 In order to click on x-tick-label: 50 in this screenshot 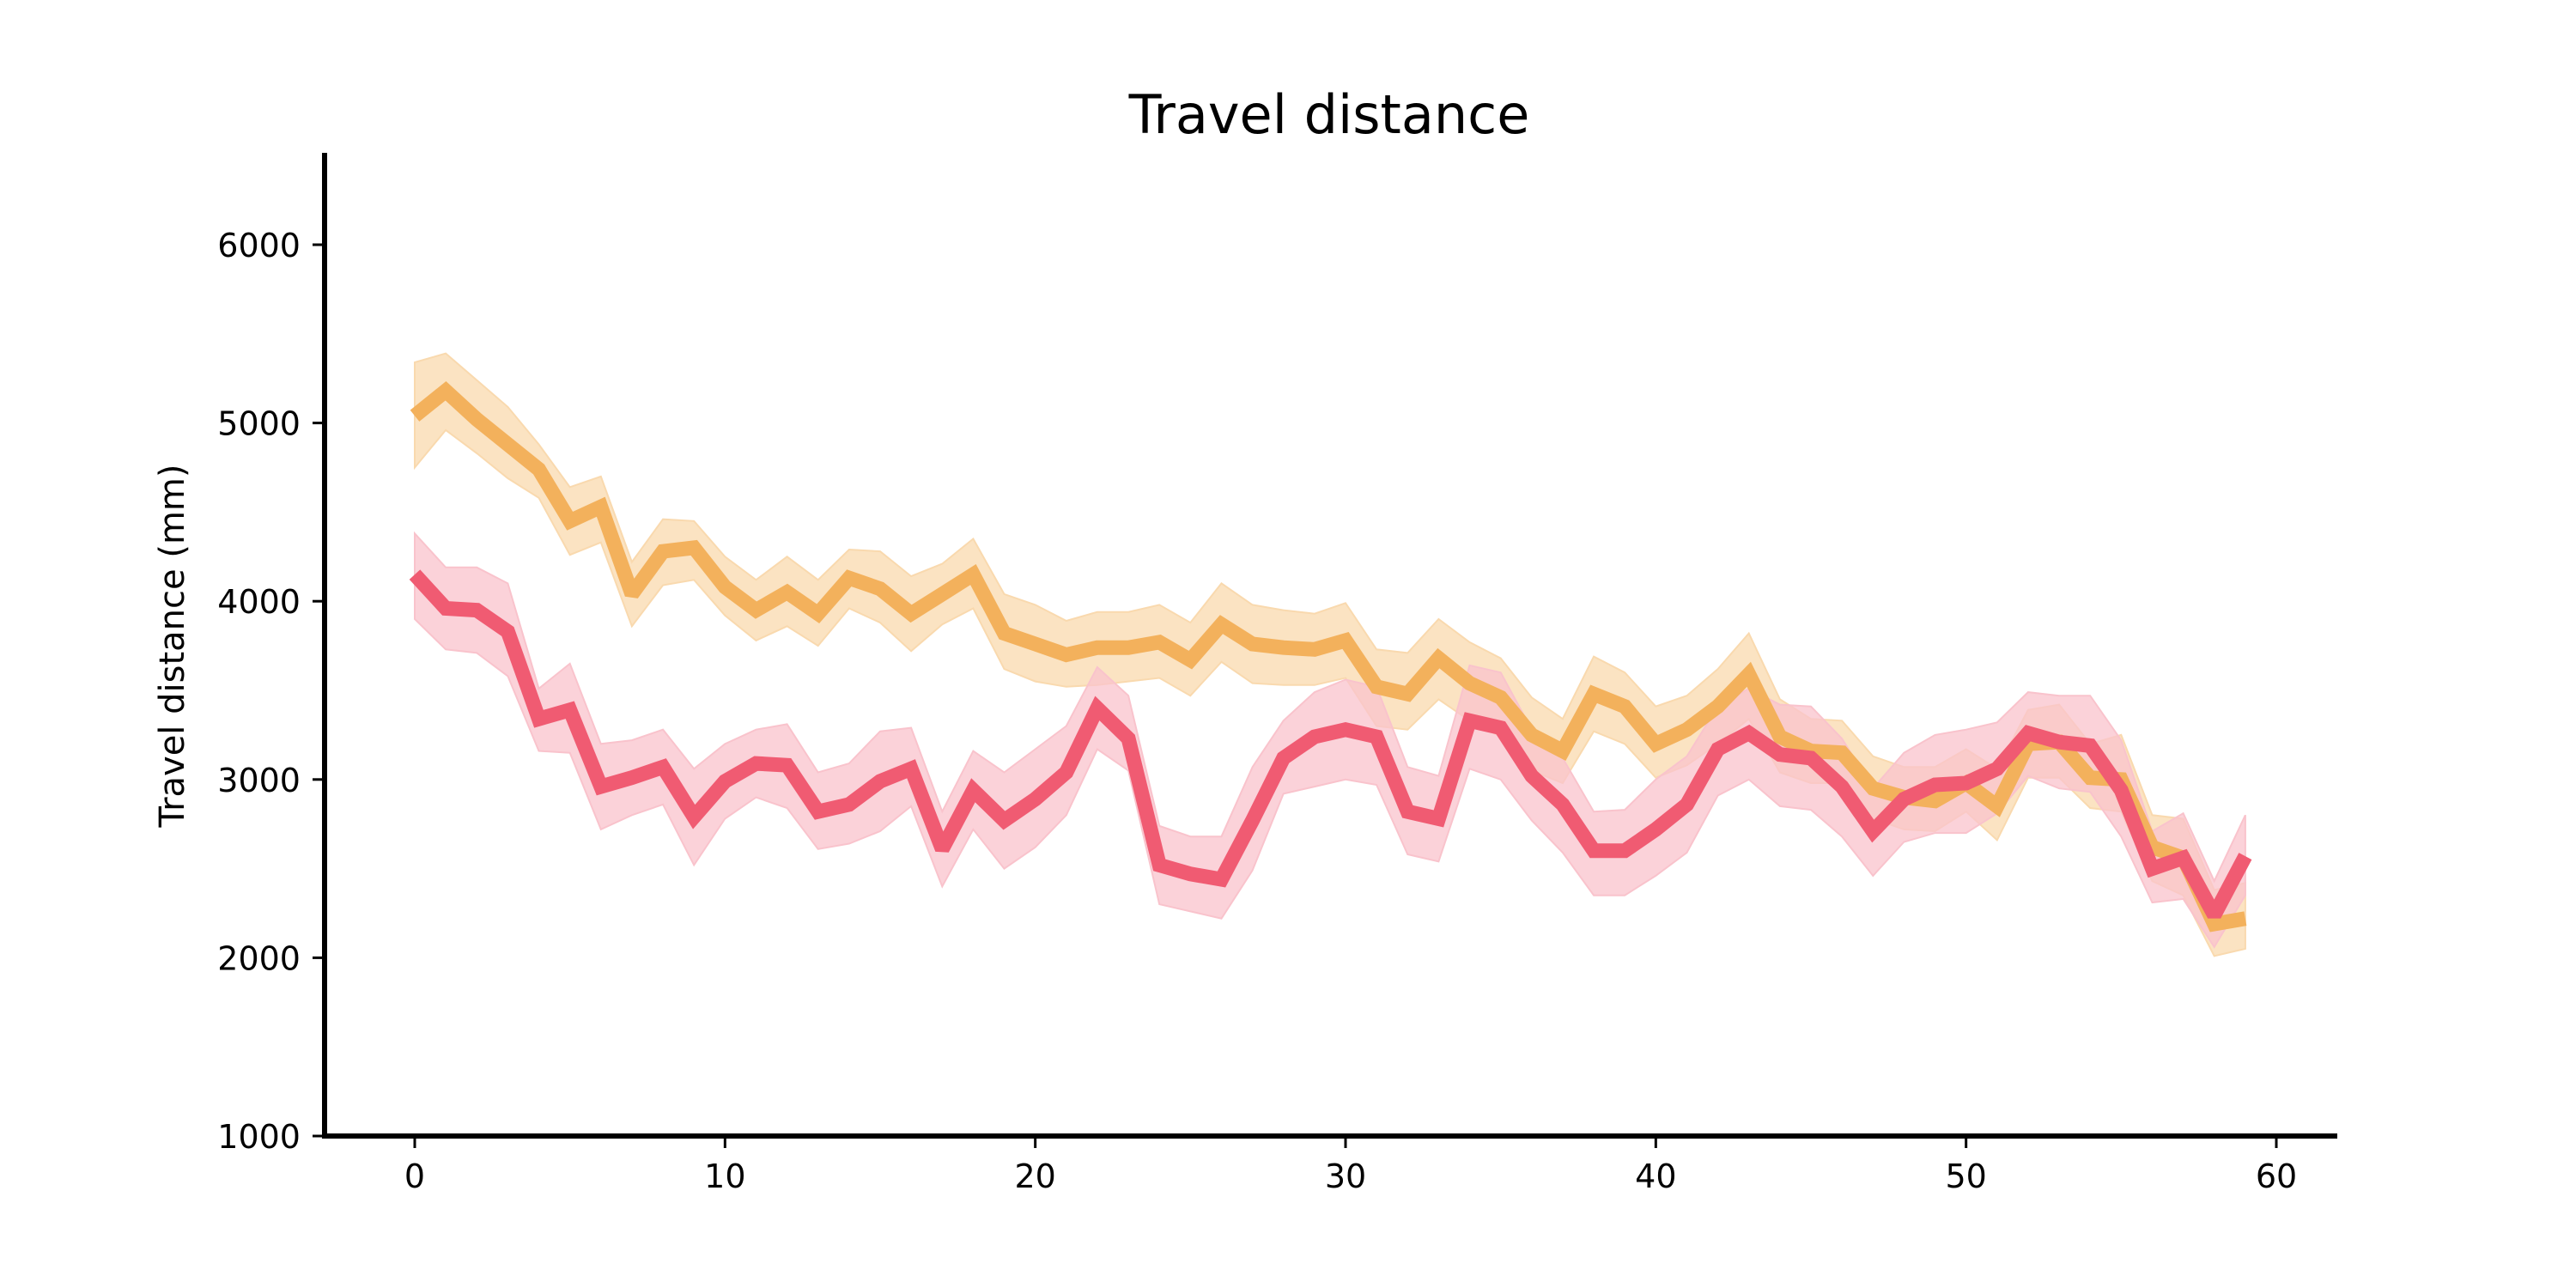, I will do `click(1966, 1176)`.